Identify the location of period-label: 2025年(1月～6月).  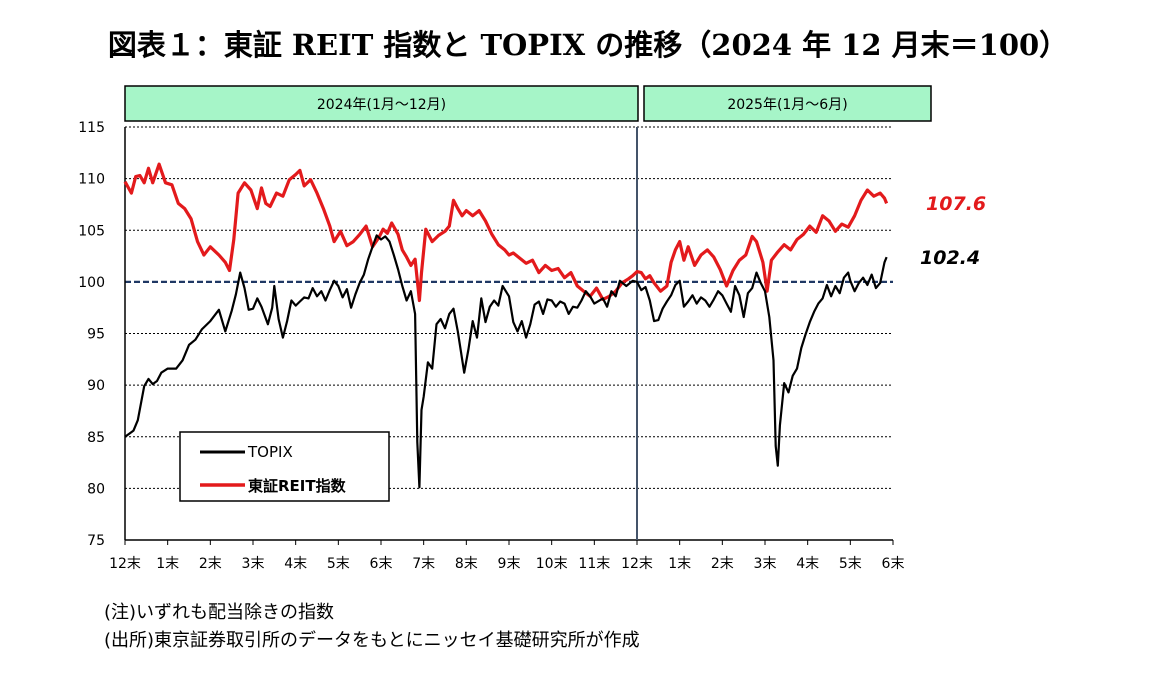
(787, 105).